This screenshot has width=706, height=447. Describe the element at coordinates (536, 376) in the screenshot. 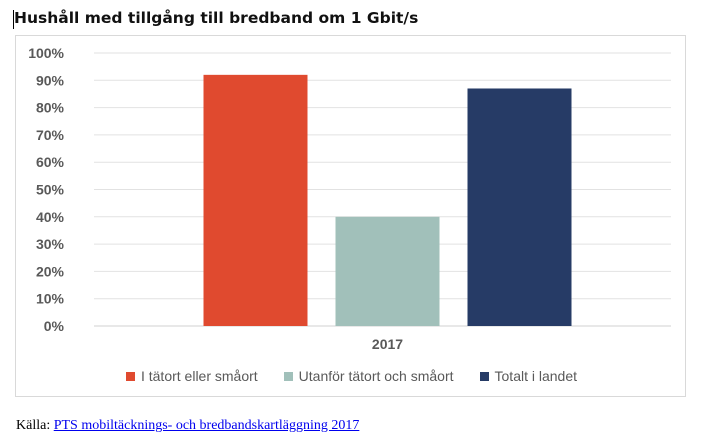

I see `legend-label: Totalt i landet` at that location.